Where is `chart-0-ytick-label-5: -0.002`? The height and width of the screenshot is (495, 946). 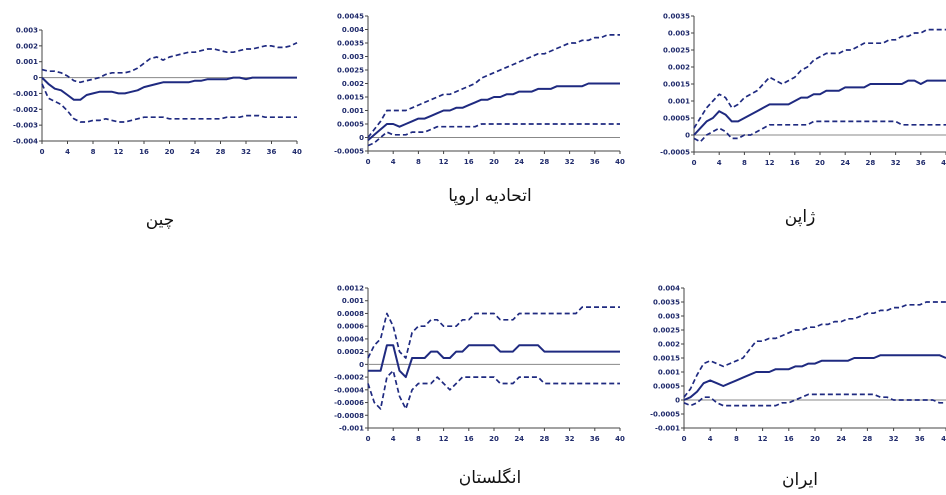 chart-0-ytick-label-5: -0.002 is located at coordinates (25, 110).